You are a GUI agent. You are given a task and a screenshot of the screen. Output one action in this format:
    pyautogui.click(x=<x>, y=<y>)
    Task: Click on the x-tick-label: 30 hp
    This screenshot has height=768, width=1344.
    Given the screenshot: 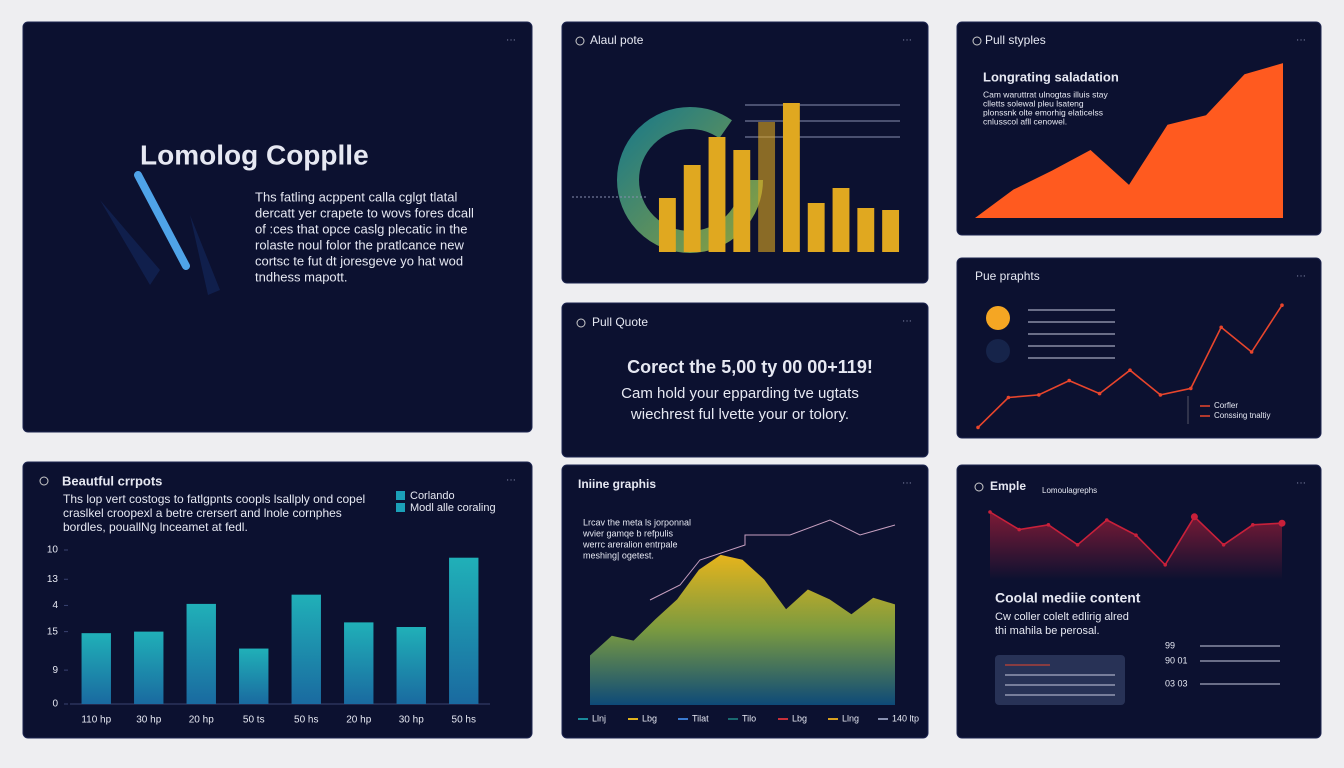 What is the action you would take?
    pyautogui.click(x=411, y=720)
    